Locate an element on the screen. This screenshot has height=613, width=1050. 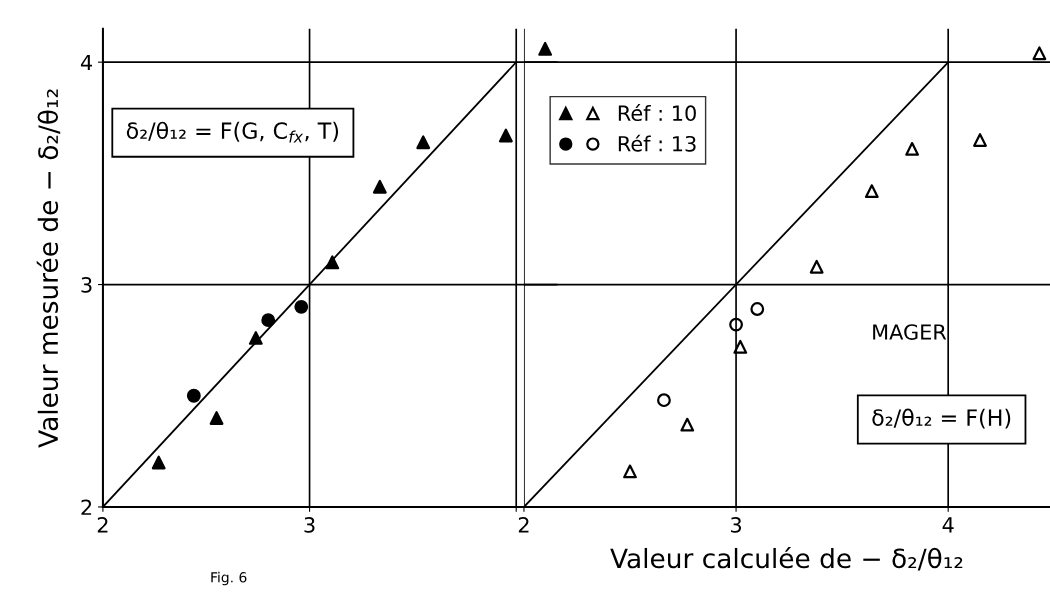
y-tick-label: 4 is located at coordinates (86, 62).